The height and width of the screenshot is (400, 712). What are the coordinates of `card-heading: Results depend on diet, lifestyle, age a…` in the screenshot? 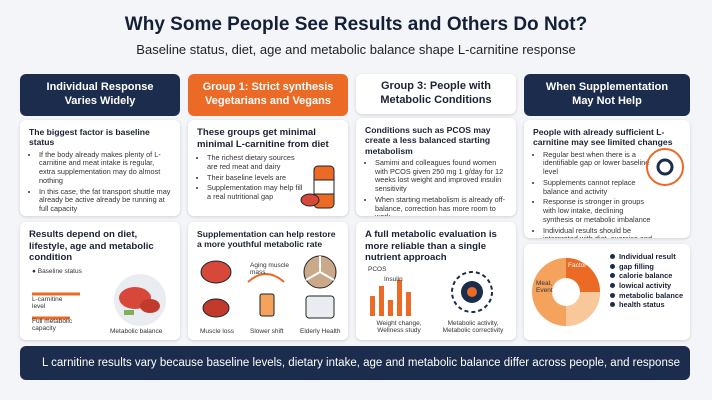 It's located at (91, 246).